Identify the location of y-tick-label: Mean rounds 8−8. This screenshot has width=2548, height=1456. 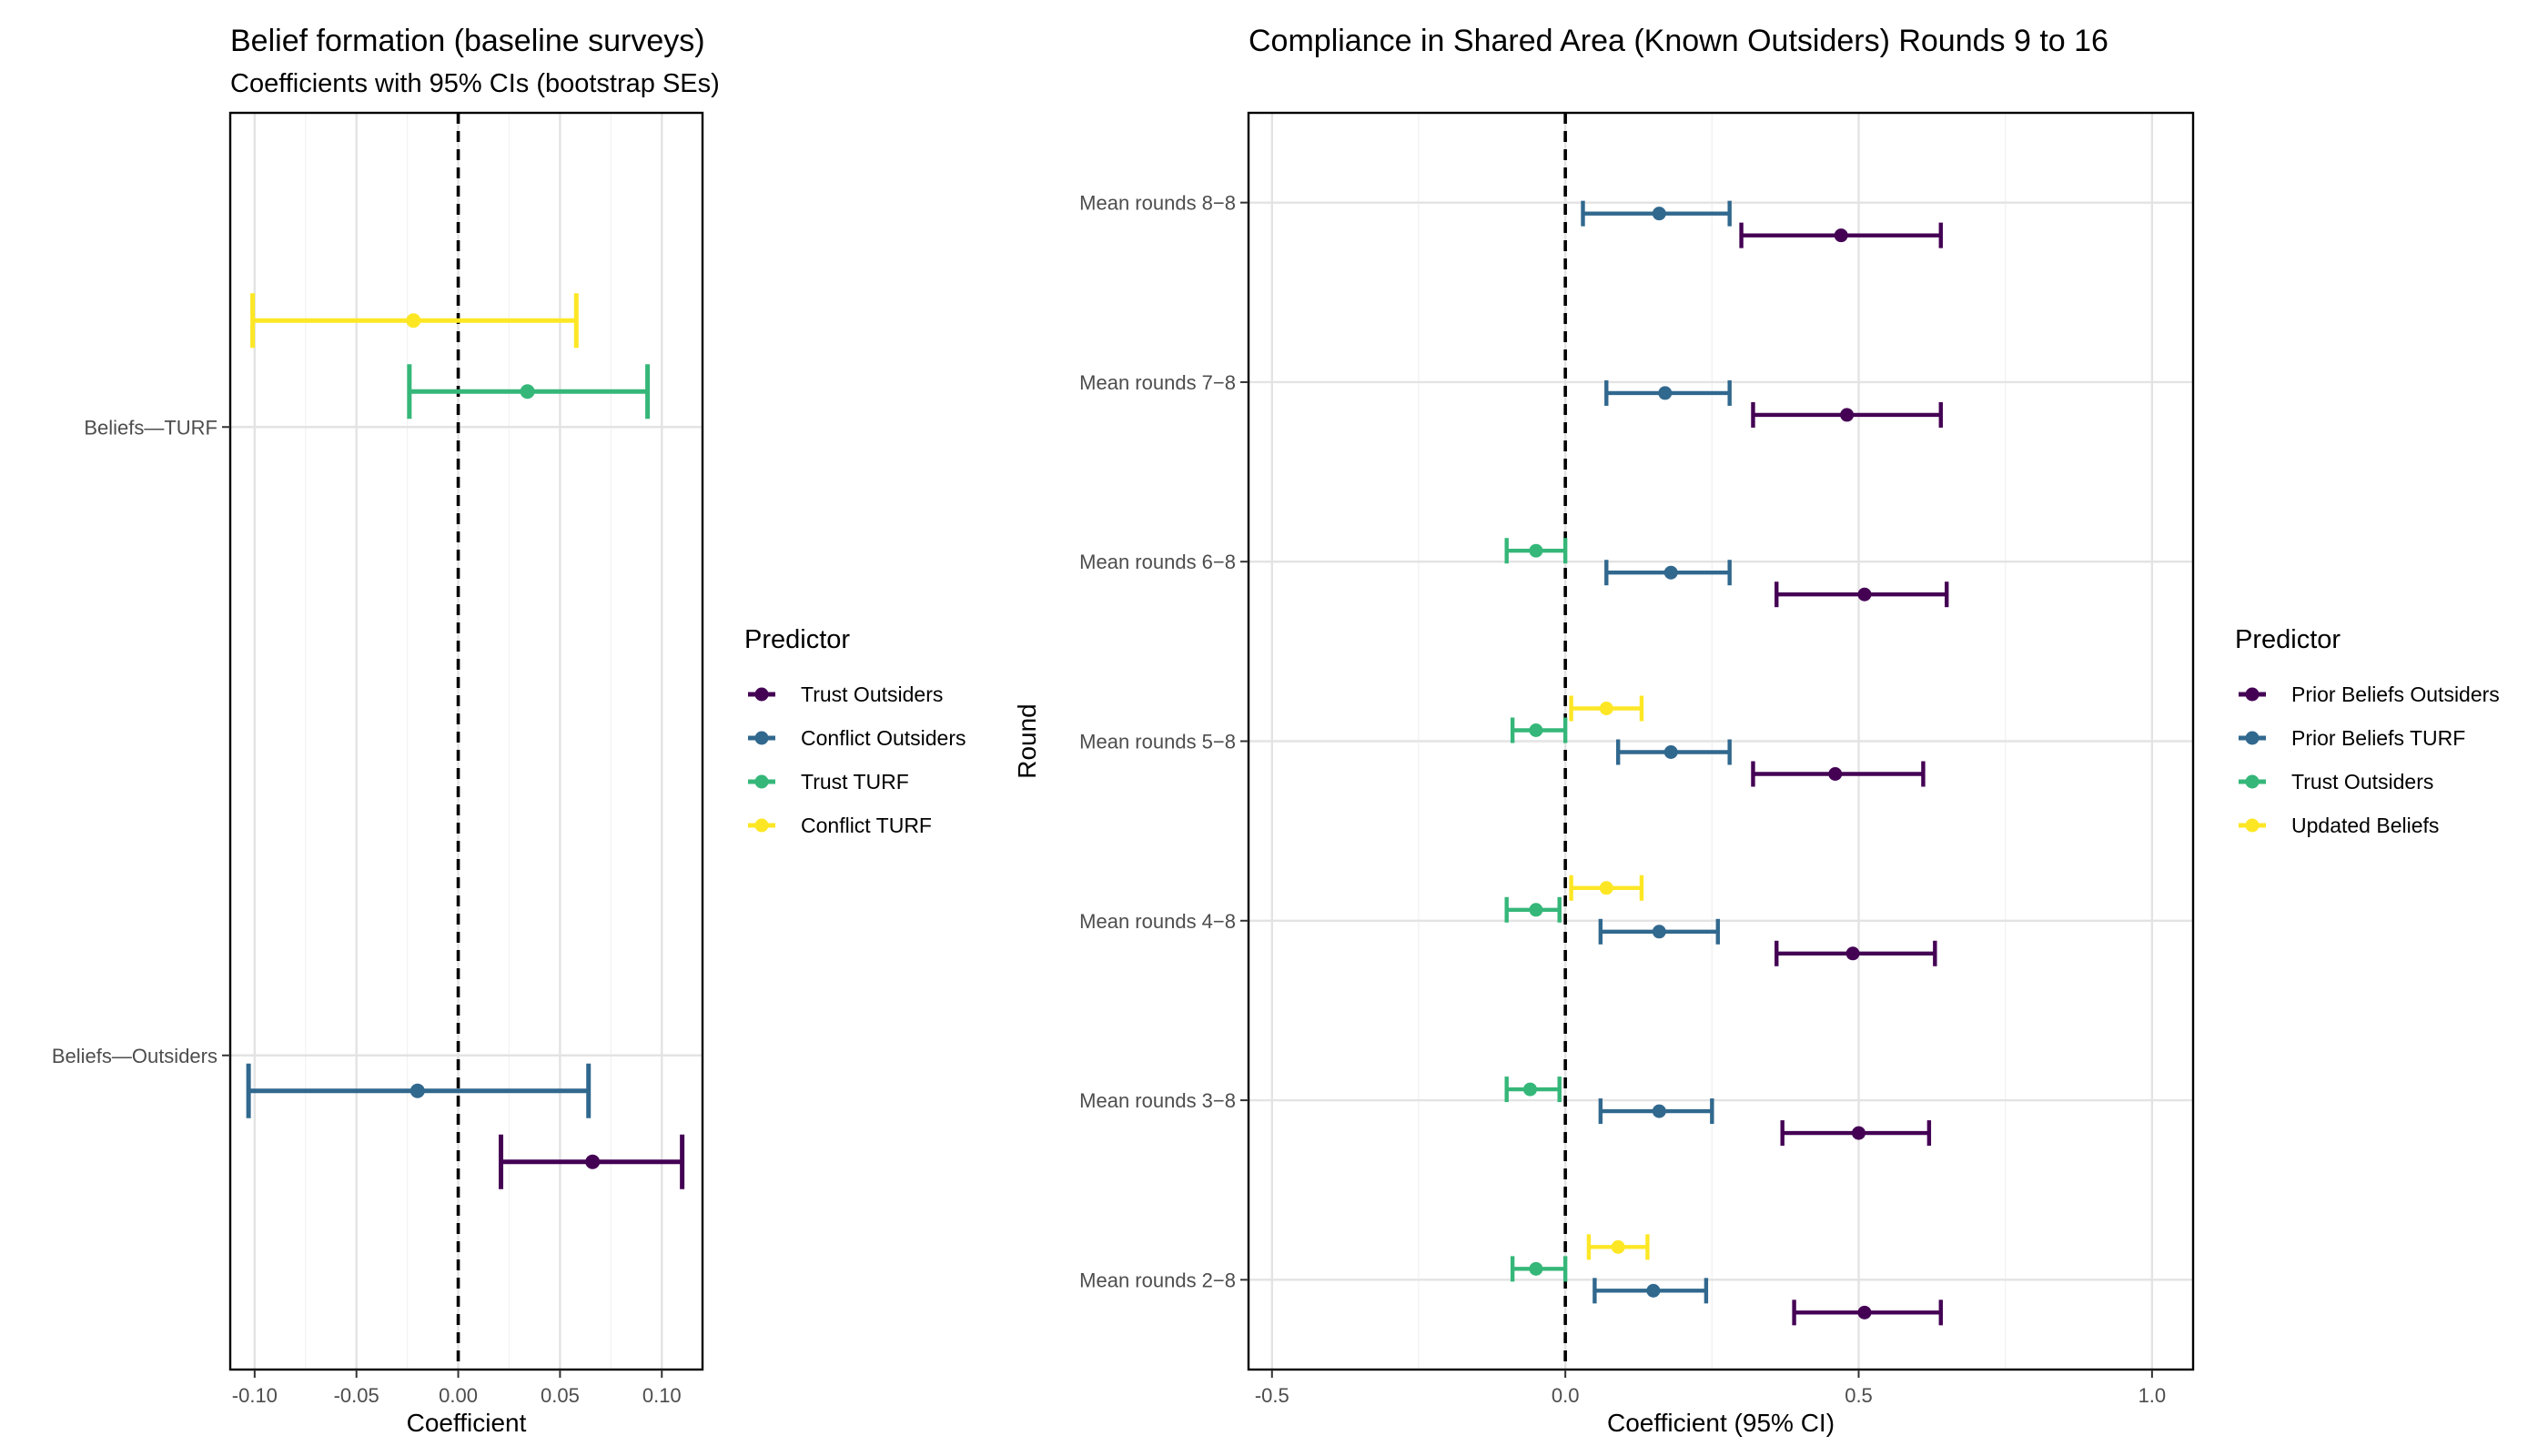
(1158, 204).